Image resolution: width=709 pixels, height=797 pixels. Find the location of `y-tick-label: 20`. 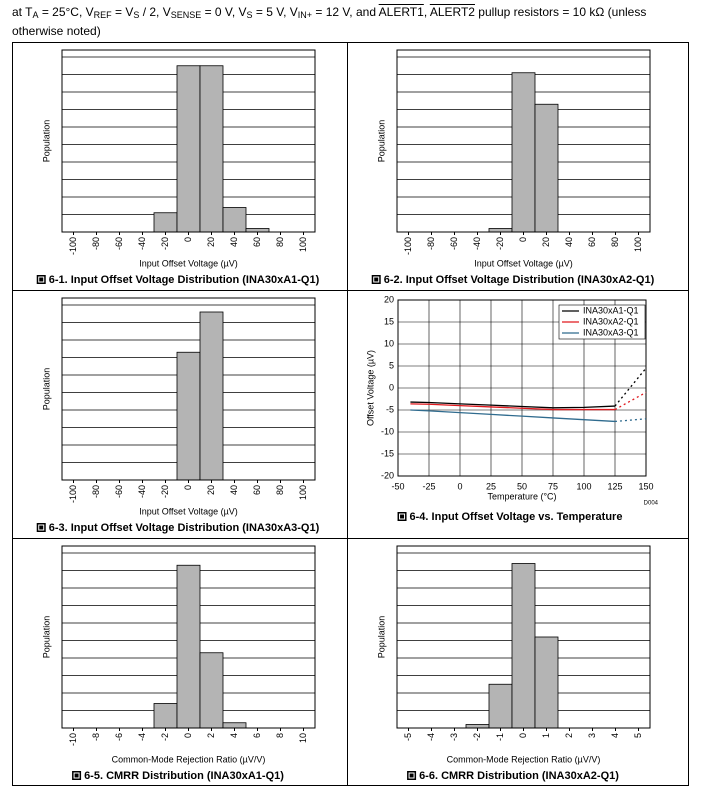

y-tick-label: 20 is located at coordinates (389, 299).